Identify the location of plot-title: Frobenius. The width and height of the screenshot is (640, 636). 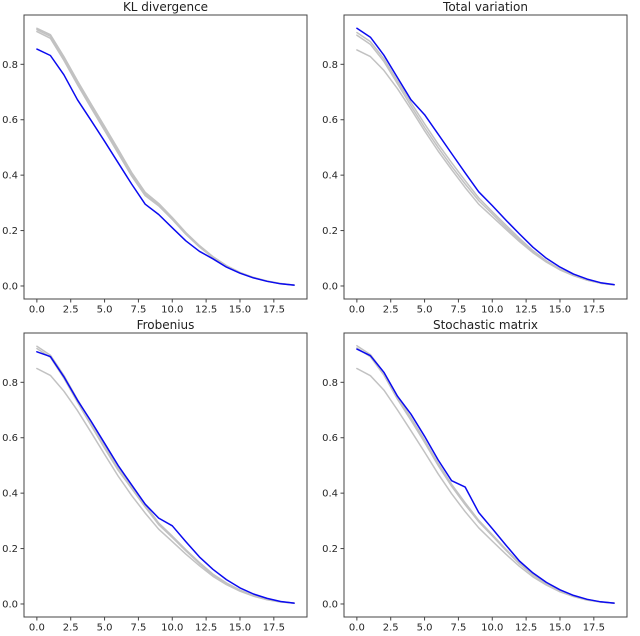
(166, 325).